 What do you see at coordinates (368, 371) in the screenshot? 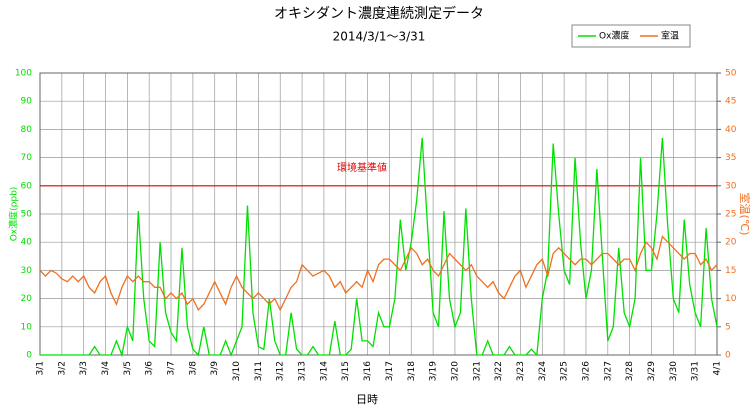
I see `x-tick-label: 3/16` at bounding box center [368, 371].